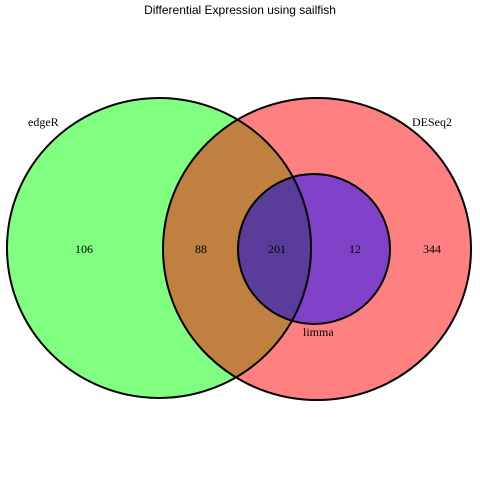  Describe the element at coordinates (84, 249) in the screenshot. I see `count-edger-only: 106` at that location.